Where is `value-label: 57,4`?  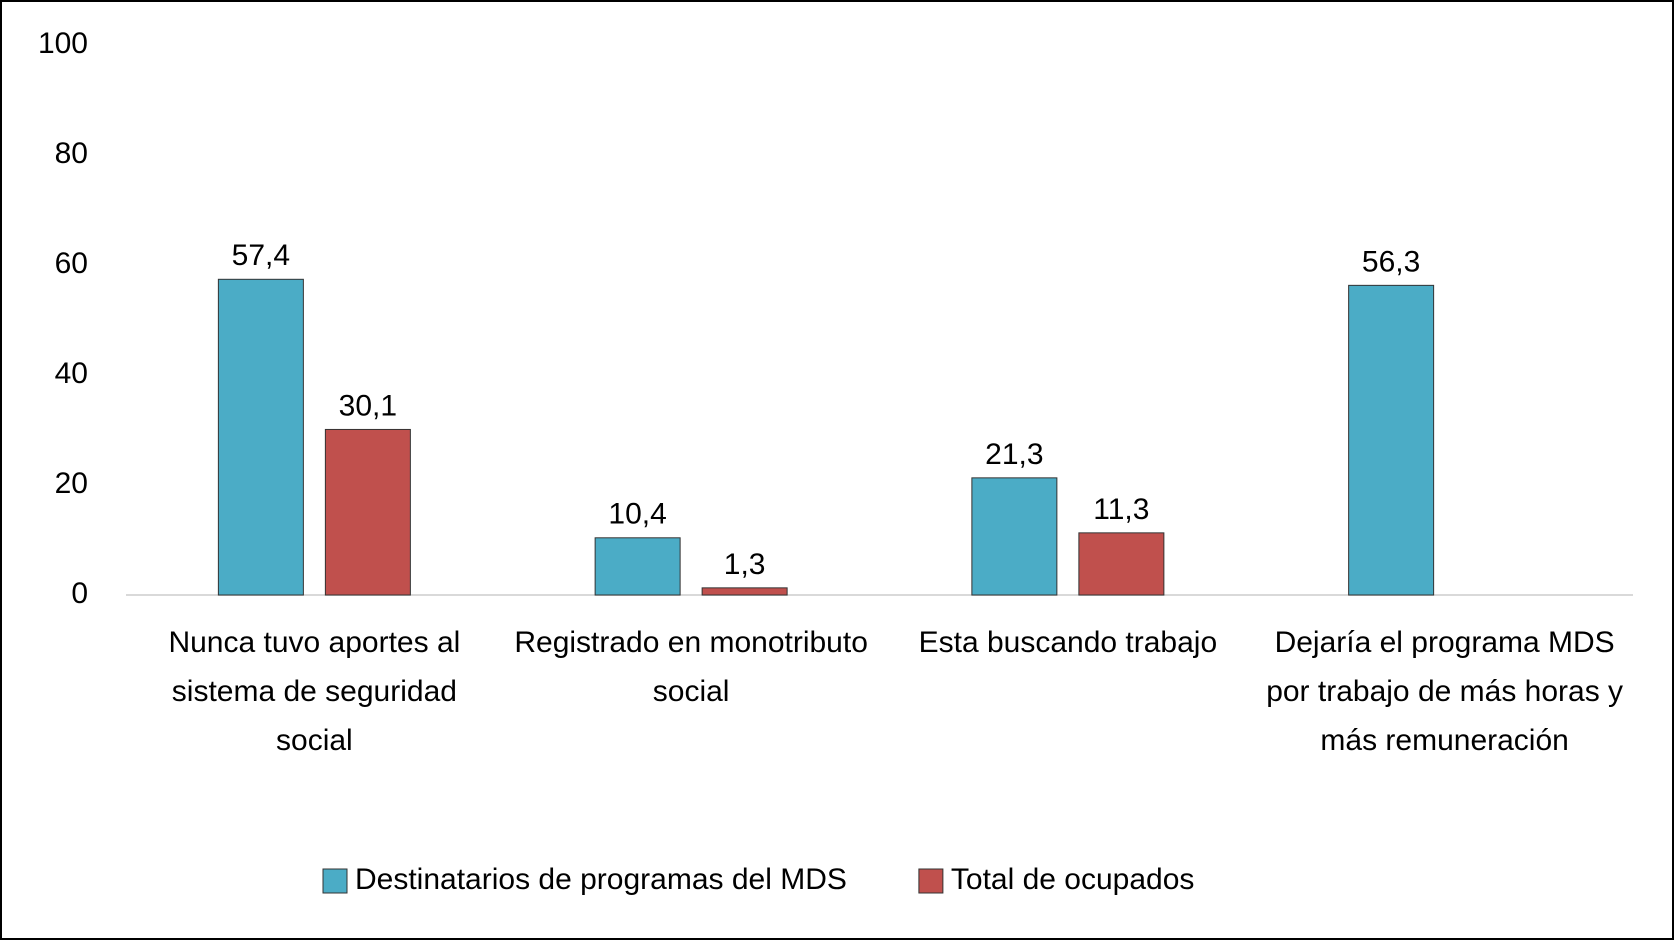 value-label: 57,4 is located at coordinates (261, 255).